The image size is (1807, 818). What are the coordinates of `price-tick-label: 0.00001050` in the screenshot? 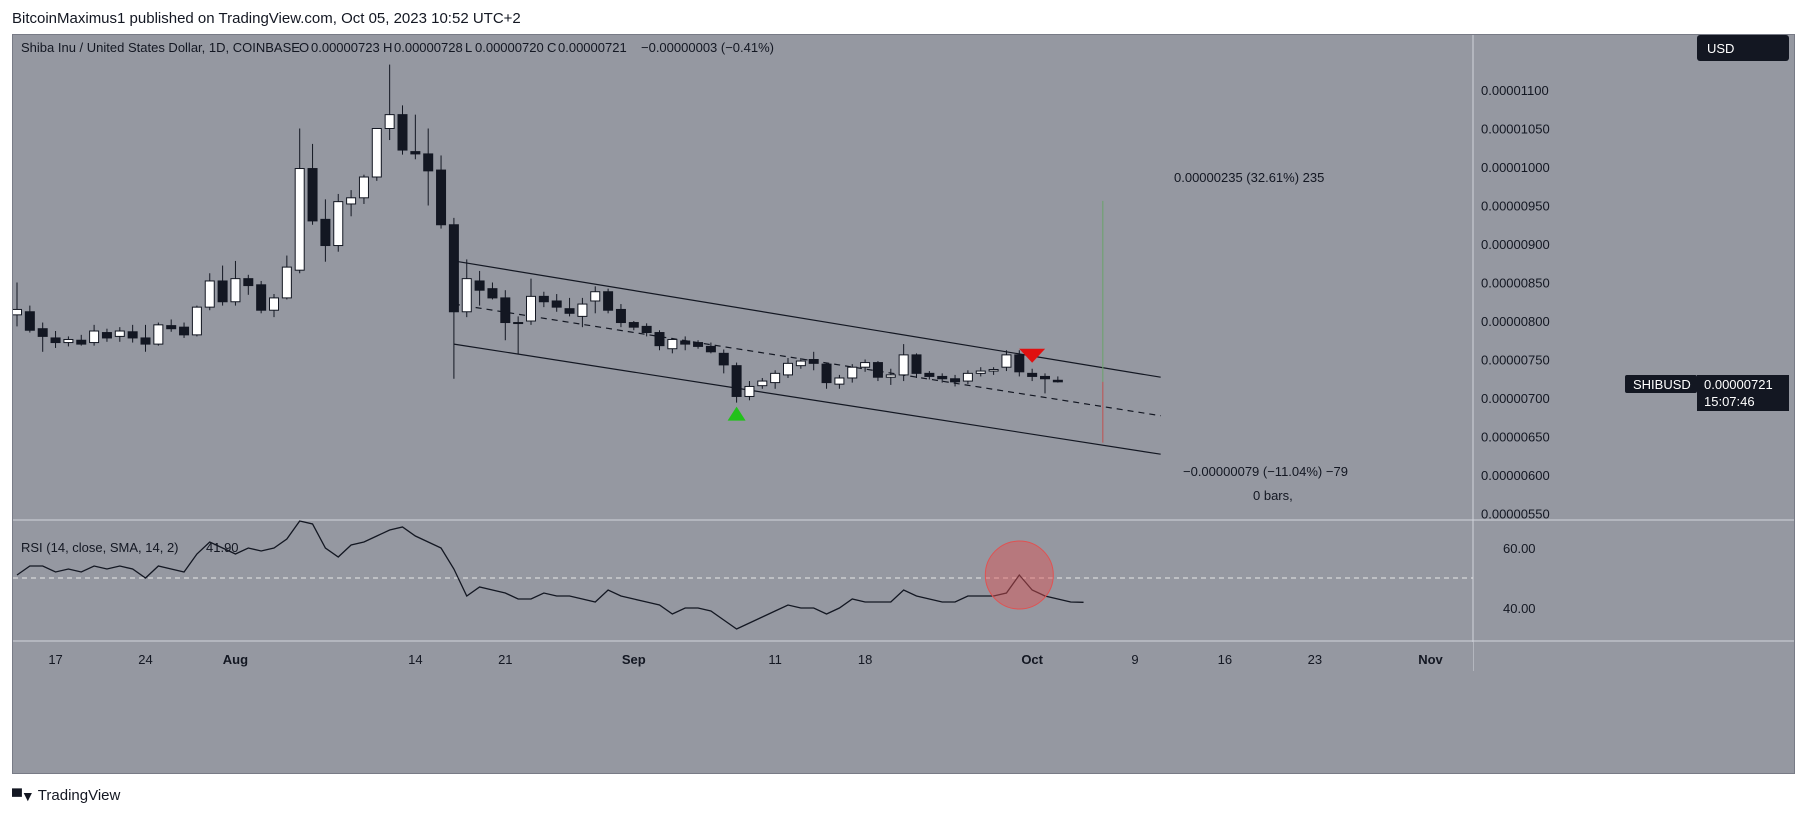 It's located at (1515, 129).